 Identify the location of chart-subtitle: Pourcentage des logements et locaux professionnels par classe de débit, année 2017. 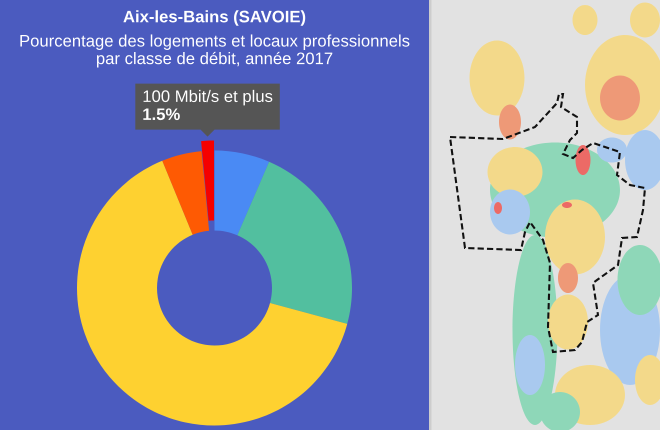
(215, 51).